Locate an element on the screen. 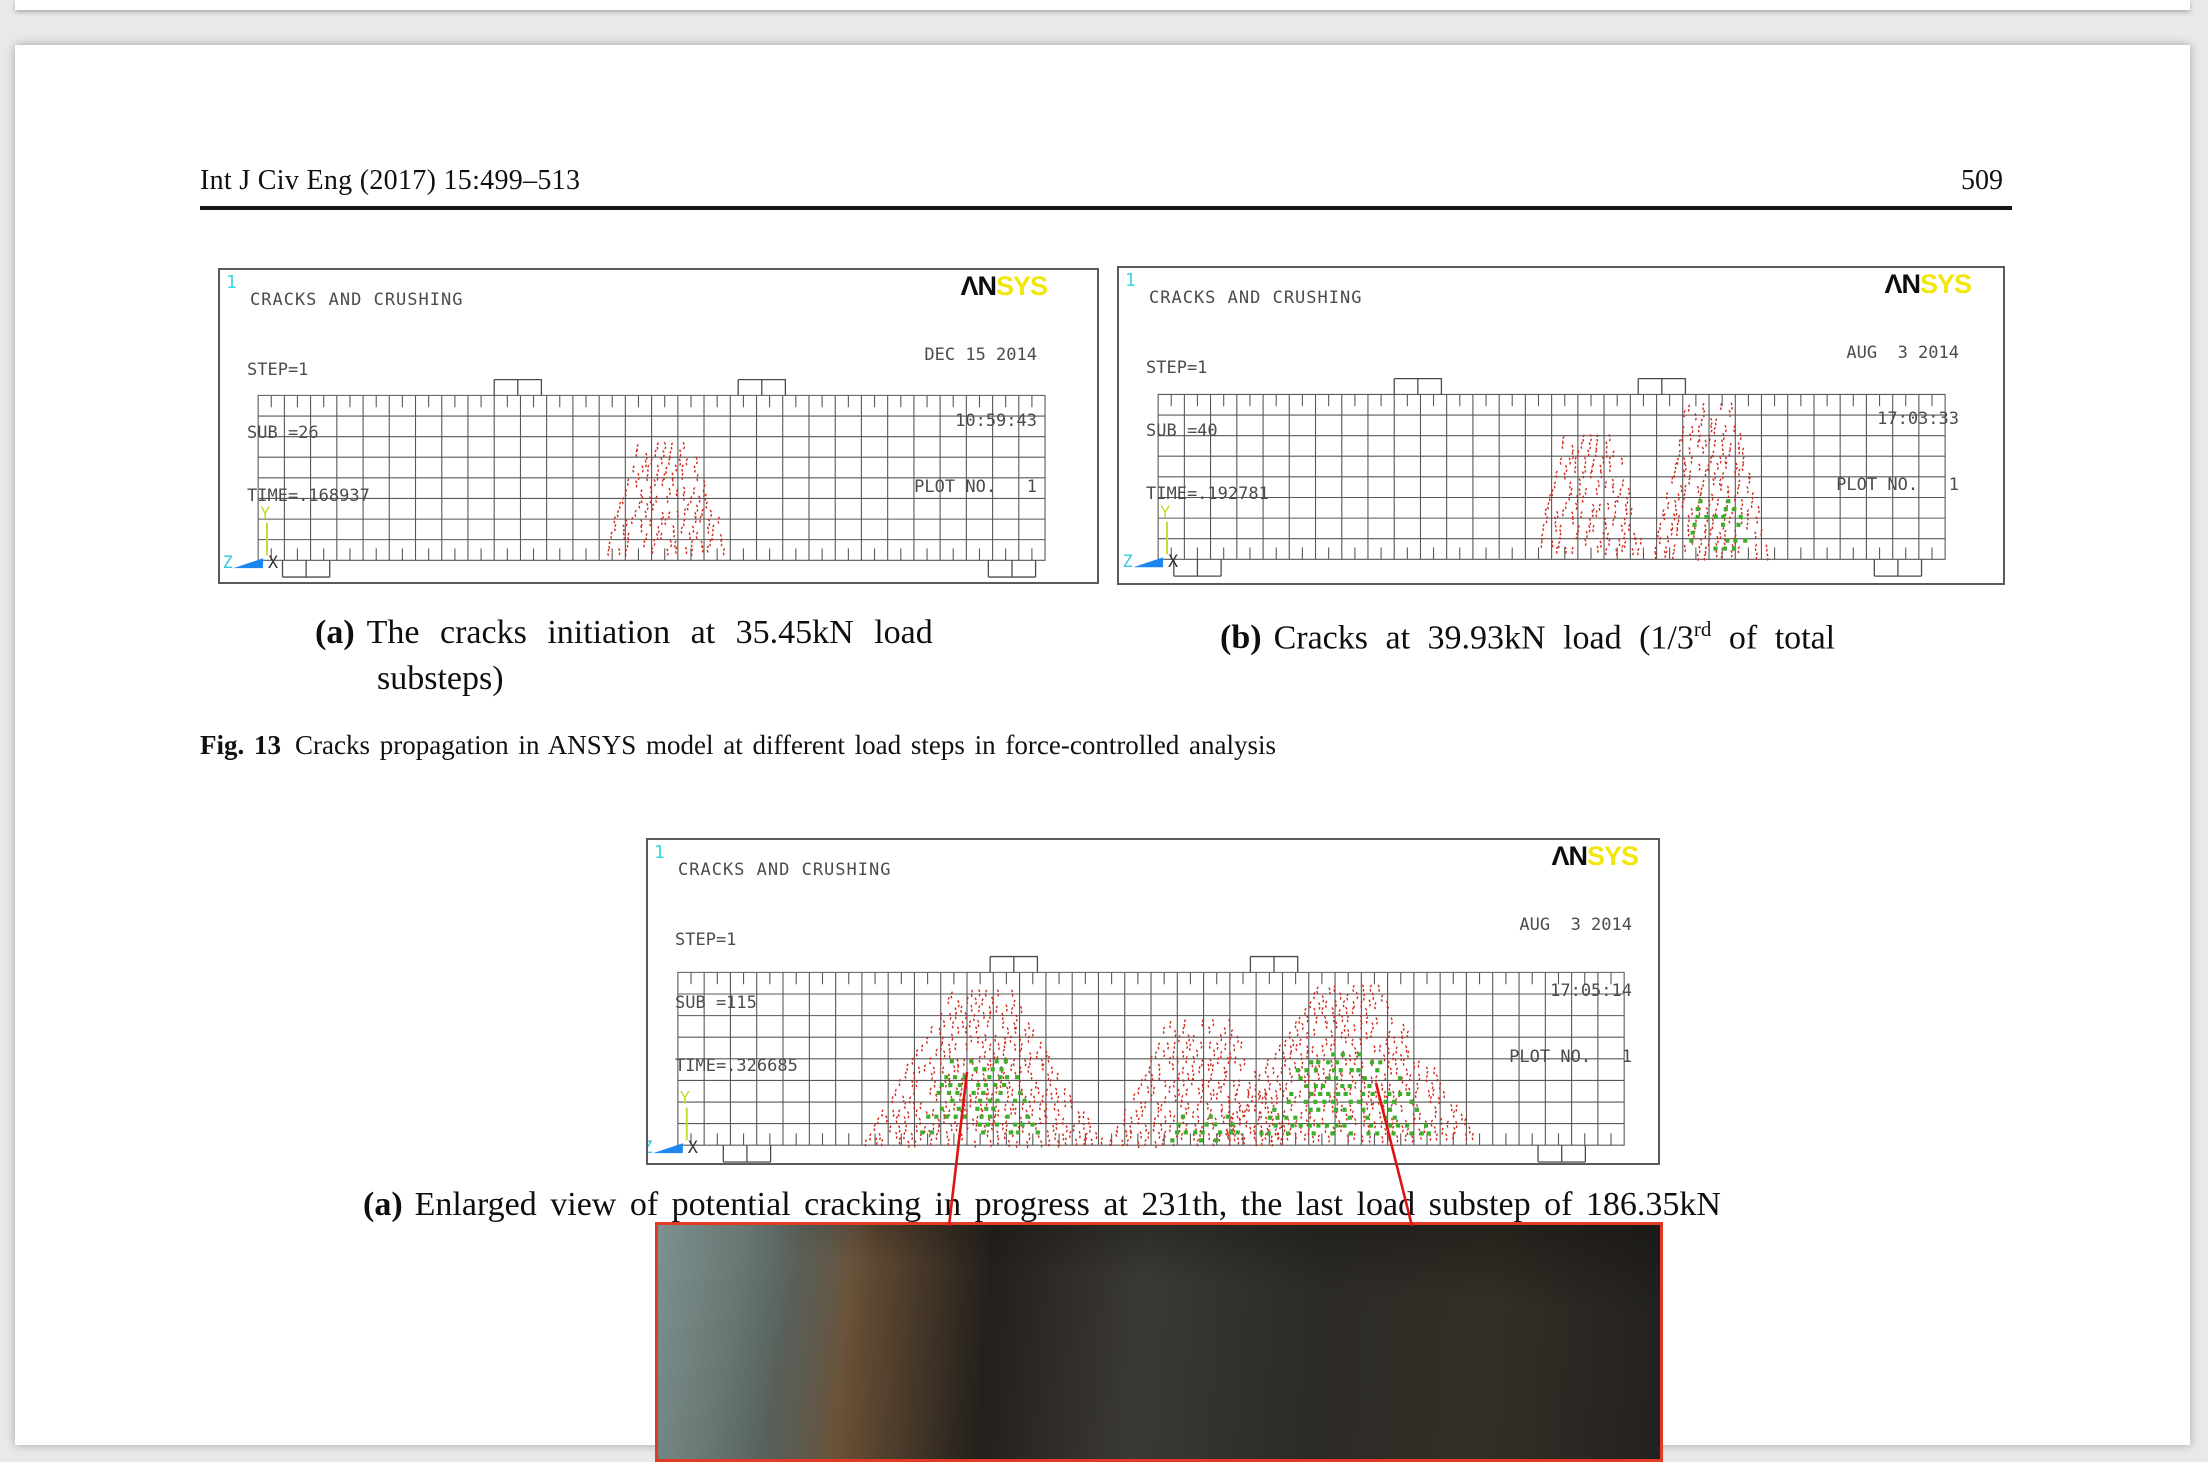 The width and height of the screenshot is (2208, 1462). plot-date-block: AUG 3 2014 17:03:33 PLOT NO. 1 is located at coordinates (1897, 419).